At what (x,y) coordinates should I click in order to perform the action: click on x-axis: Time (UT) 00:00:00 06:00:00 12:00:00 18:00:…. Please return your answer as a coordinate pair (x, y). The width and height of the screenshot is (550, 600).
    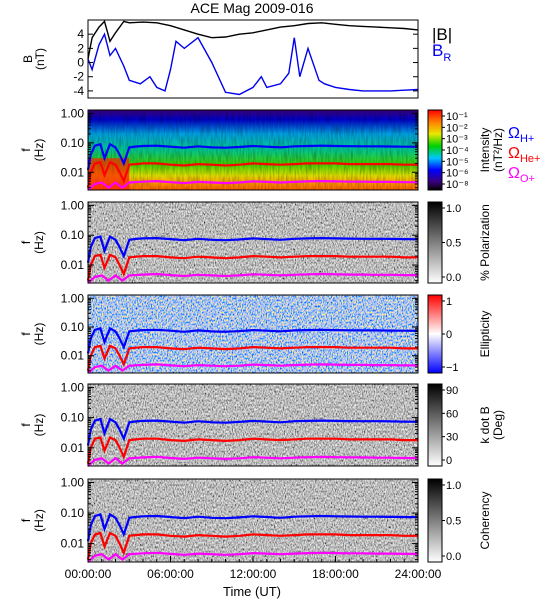
    Looking at the image, I should click on (253, 577).